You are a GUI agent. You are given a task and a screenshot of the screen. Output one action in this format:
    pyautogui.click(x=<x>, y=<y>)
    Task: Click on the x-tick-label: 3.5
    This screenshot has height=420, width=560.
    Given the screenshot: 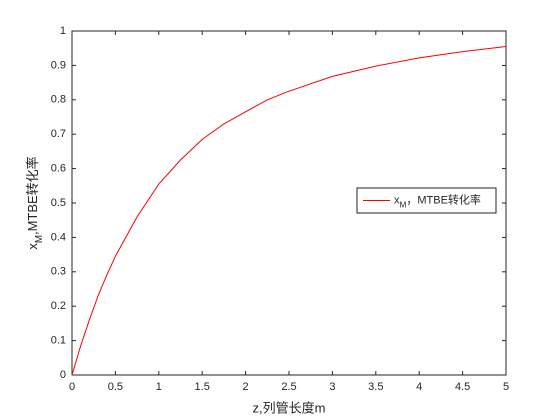 What is the action you would take?
    pyautogui.click(x=375, y=387)
    